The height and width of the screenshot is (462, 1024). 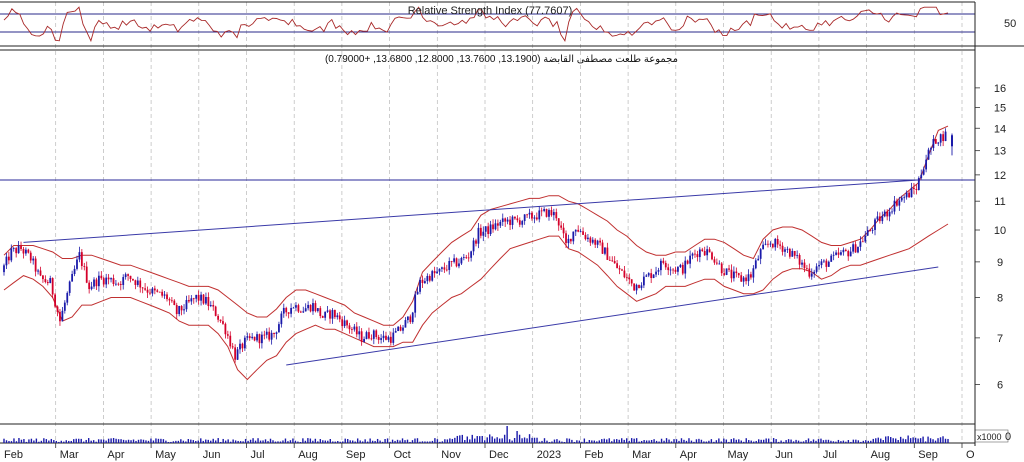 I want to click on price-tick-label: 14, so click(x=1000, y=129).